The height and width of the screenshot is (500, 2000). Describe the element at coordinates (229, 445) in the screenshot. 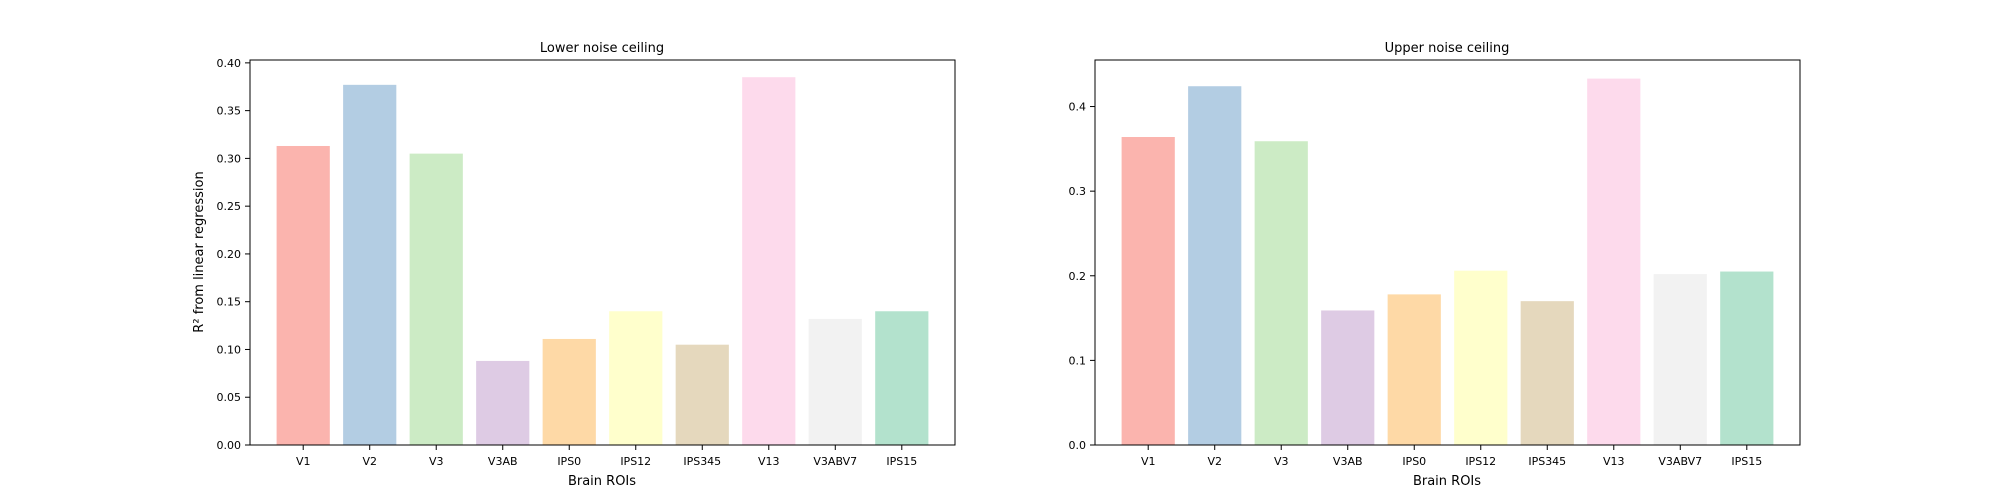

I see `y-tick-label: 0.00` at that location.